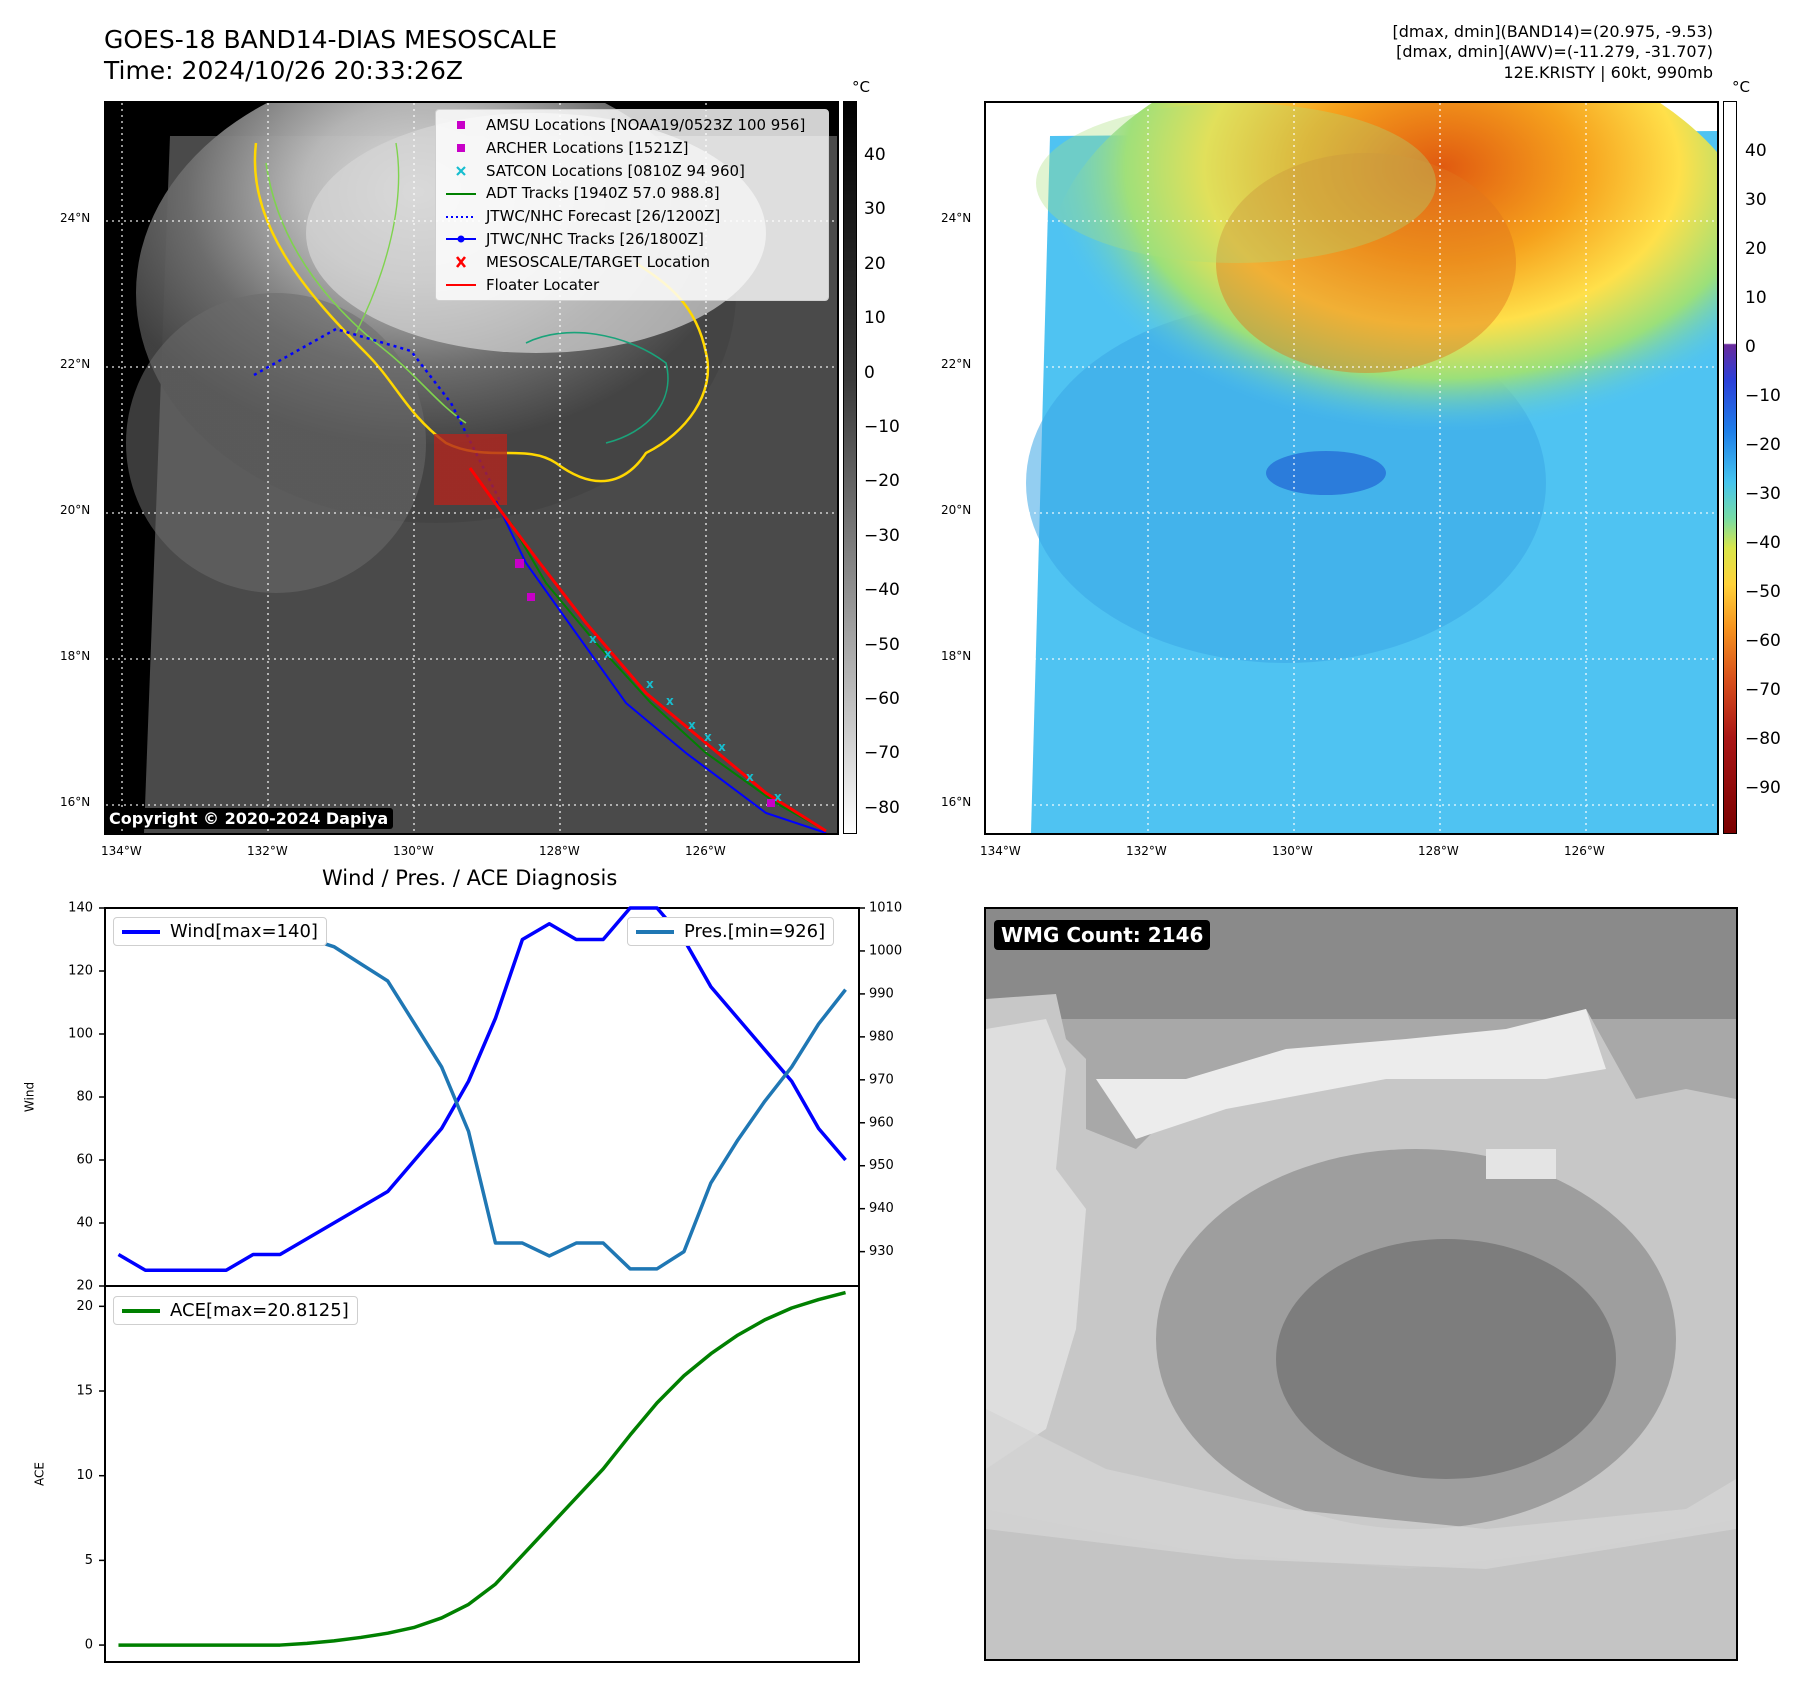 This screenshot has height=1690, width=1797. What do you see at coordinates (482, 1468) in the screenshot?
I see `ace-series-line` at bounding box center [482, 1468].